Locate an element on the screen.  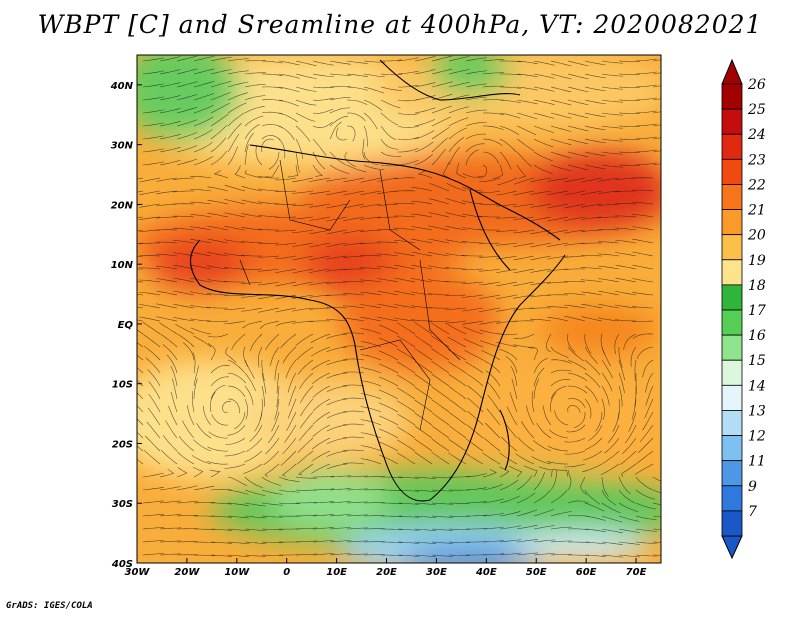
x-tick-label: 50E is located at coordinates (536, 572).